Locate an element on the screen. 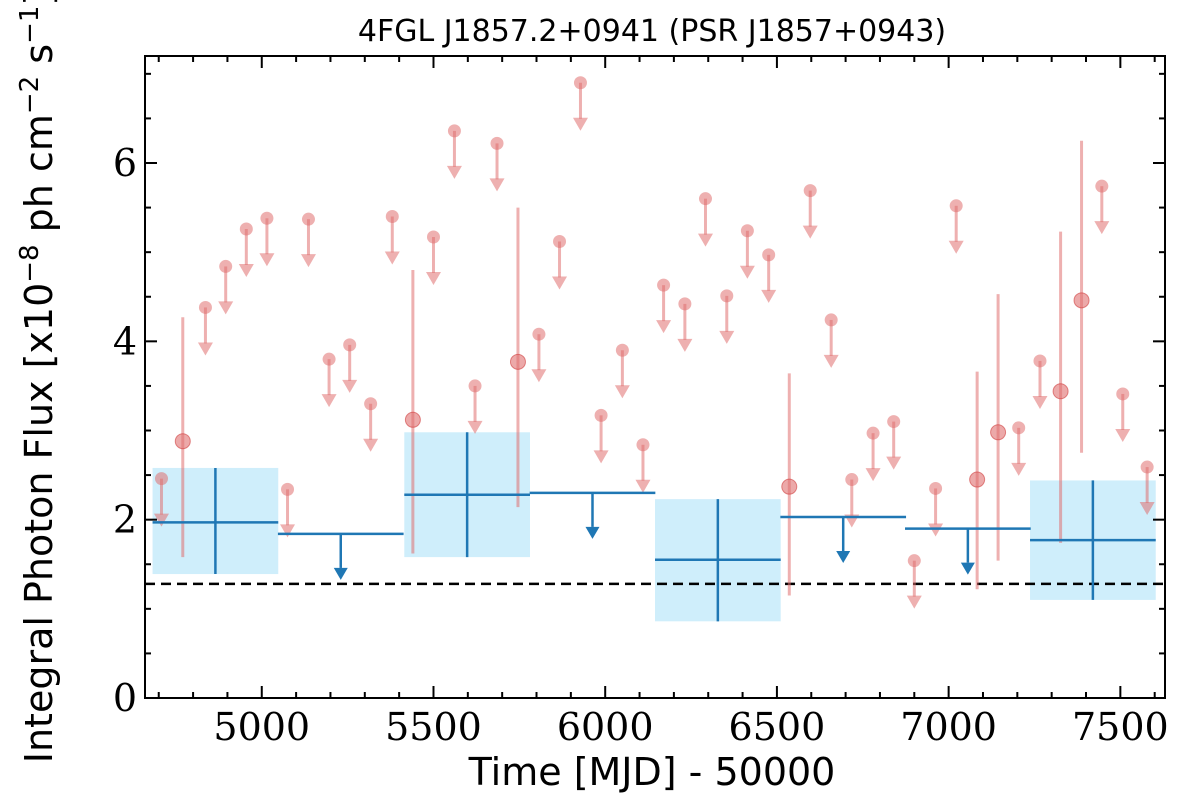 This screenshot has width=1200, height=800. x-tick-label: 7000 is located at coordinates (948, 727).